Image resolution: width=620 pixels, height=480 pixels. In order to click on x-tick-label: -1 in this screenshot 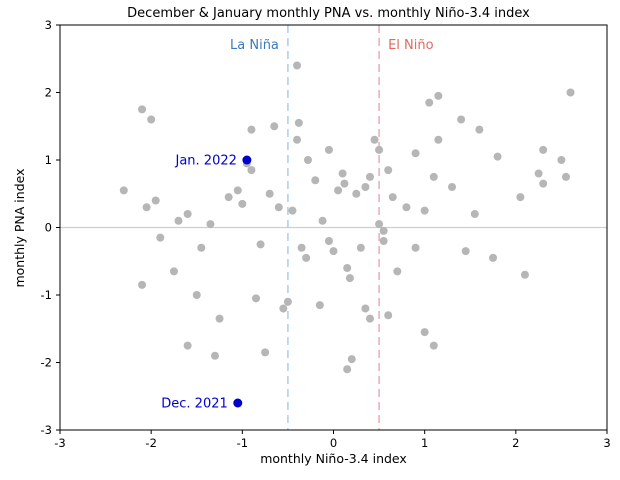, I will do `click(242, 443)`.